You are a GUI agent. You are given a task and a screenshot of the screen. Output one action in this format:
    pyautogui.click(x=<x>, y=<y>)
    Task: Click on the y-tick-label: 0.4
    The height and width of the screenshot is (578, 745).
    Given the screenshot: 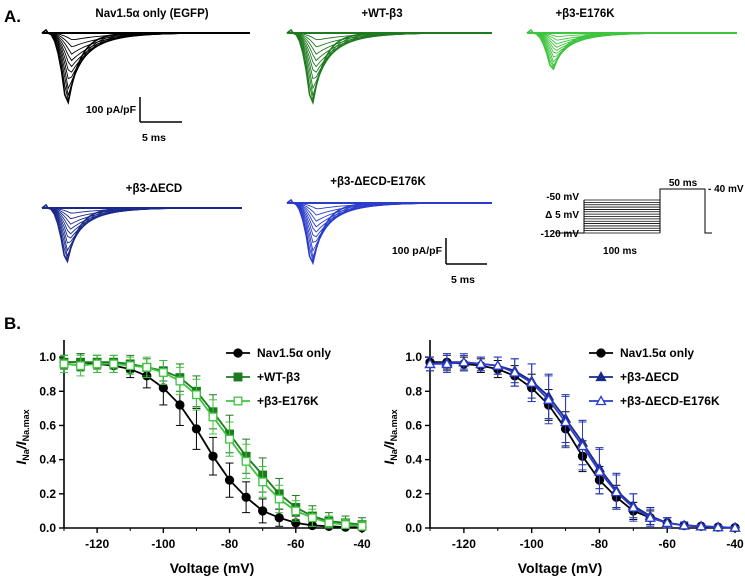 What is the action you would take?
    pyautogui.click(x=47, y=460)
    